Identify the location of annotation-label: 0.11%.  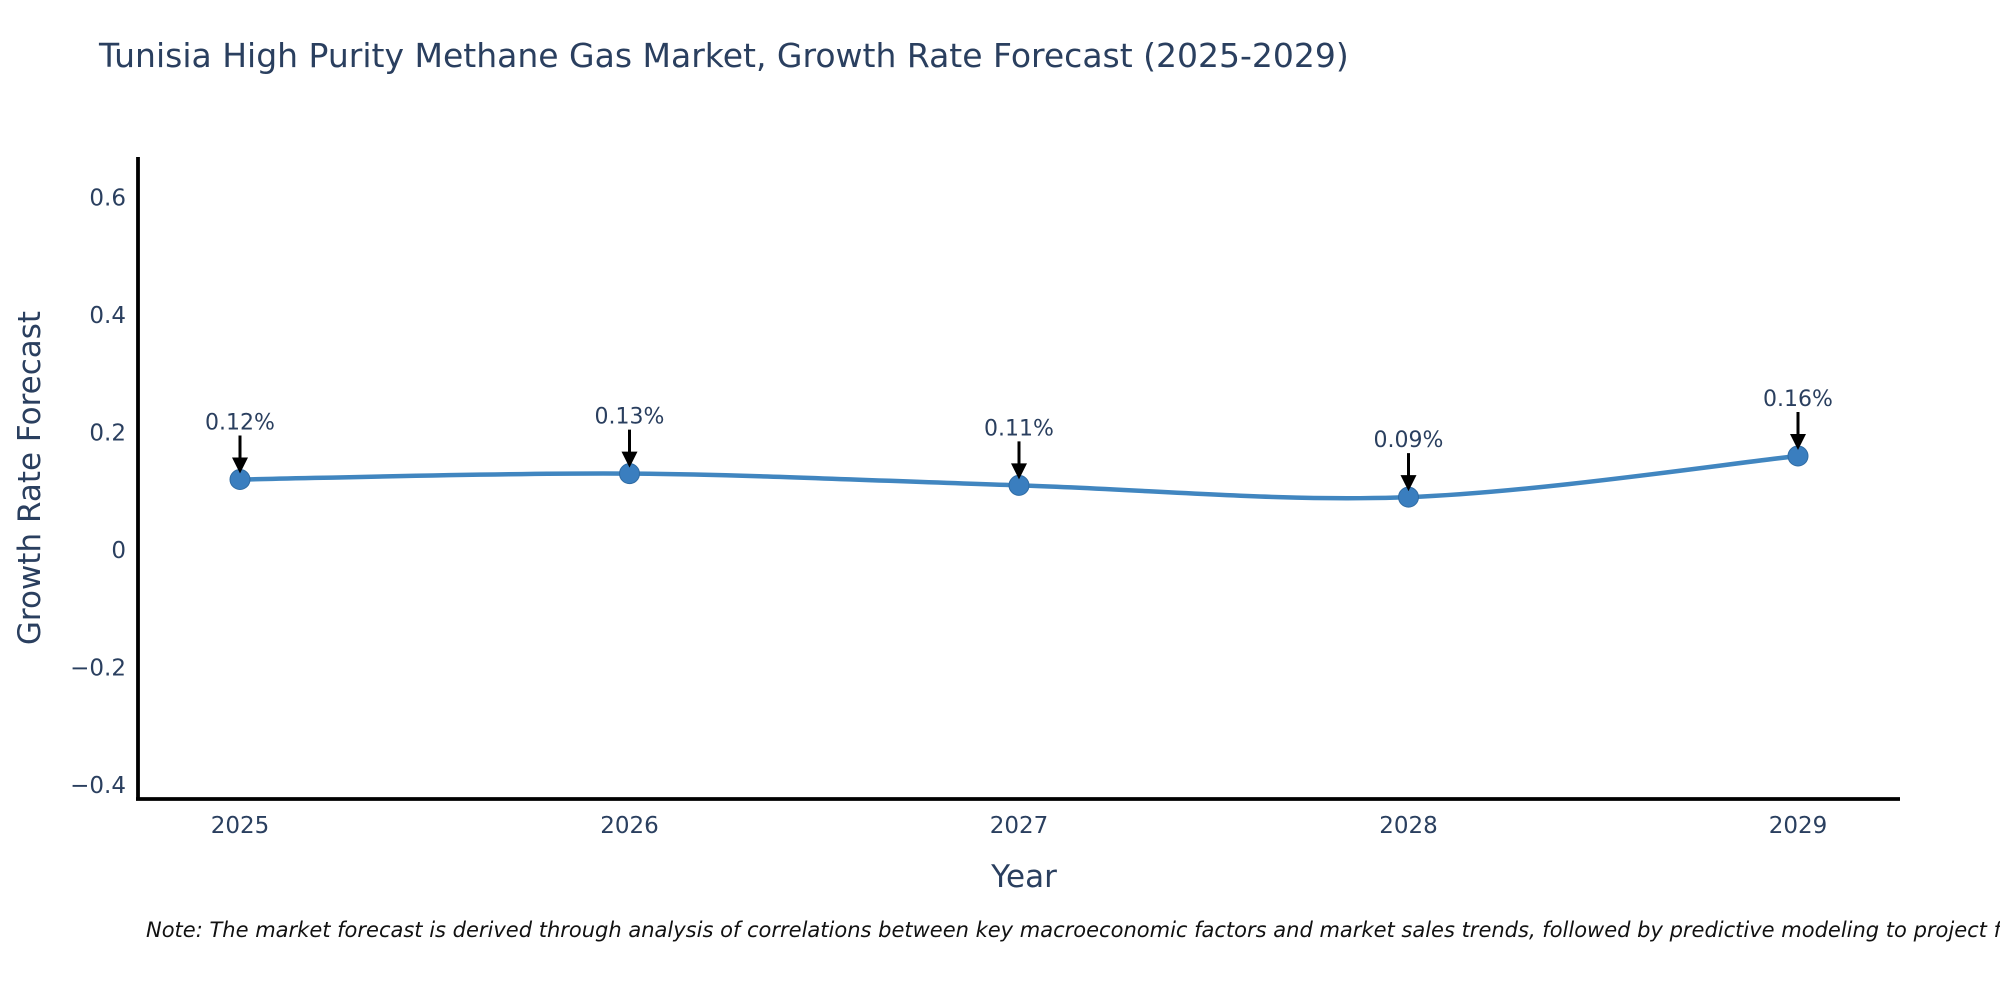
(1019, 428).